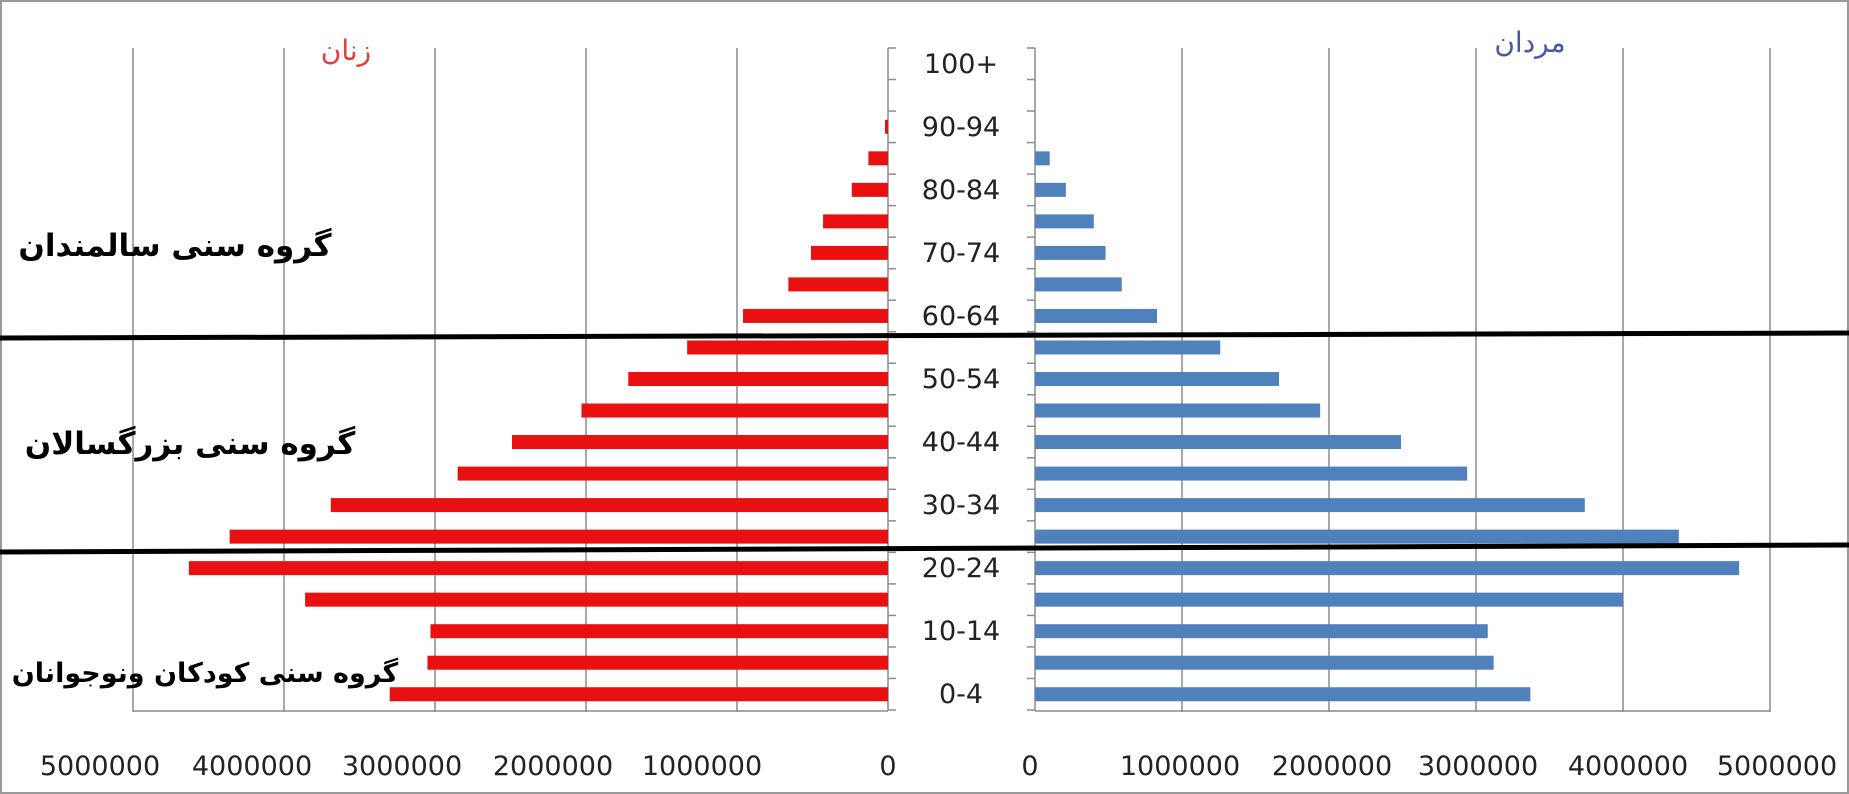  What do you see at coordinates (961, 253) in the screenshot?
I see `age-label-70-74: 70-74` at bounding box center [961, 253].